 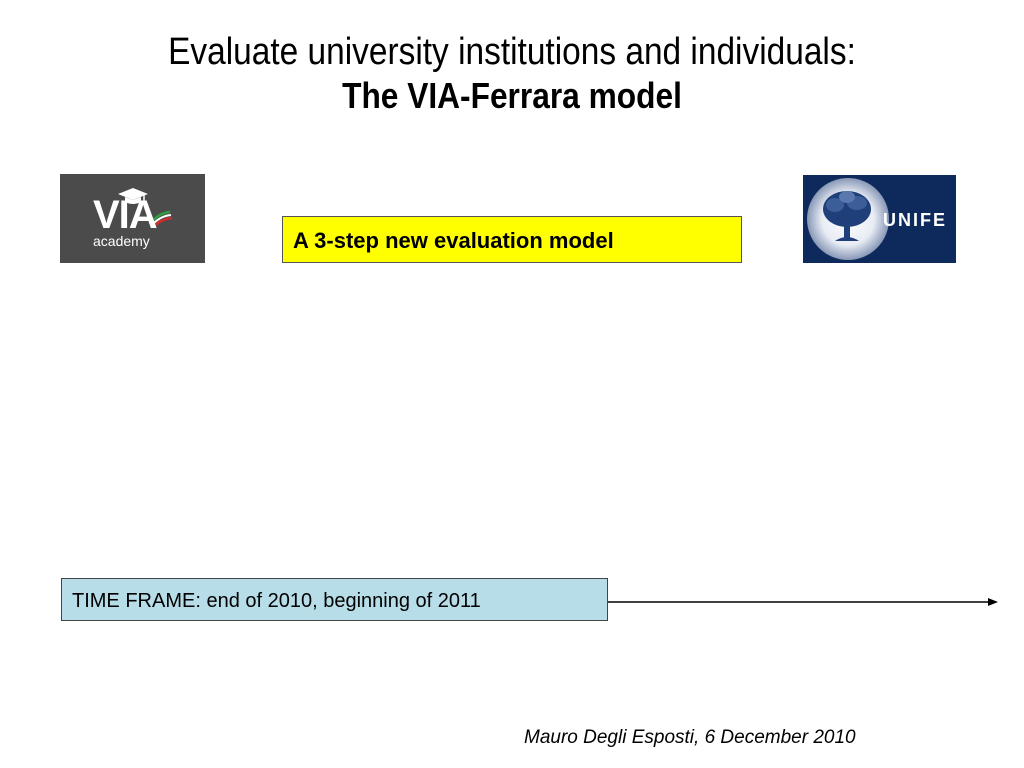 I want to click on title-line-2: The VIA-Ferrara model, so click(x=512, y=95).